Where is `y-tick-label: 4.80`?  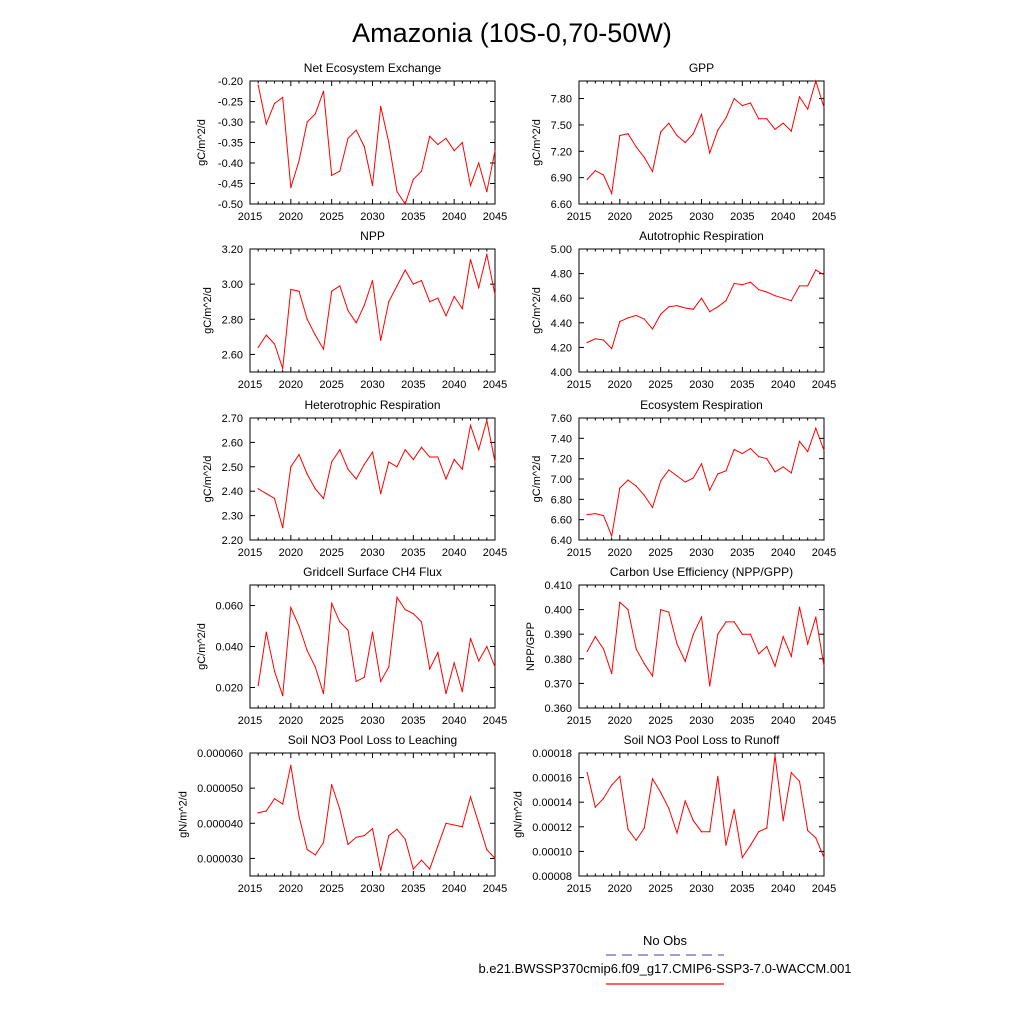 y-tick-label: 4.80 is located at coordinates (561, 275).